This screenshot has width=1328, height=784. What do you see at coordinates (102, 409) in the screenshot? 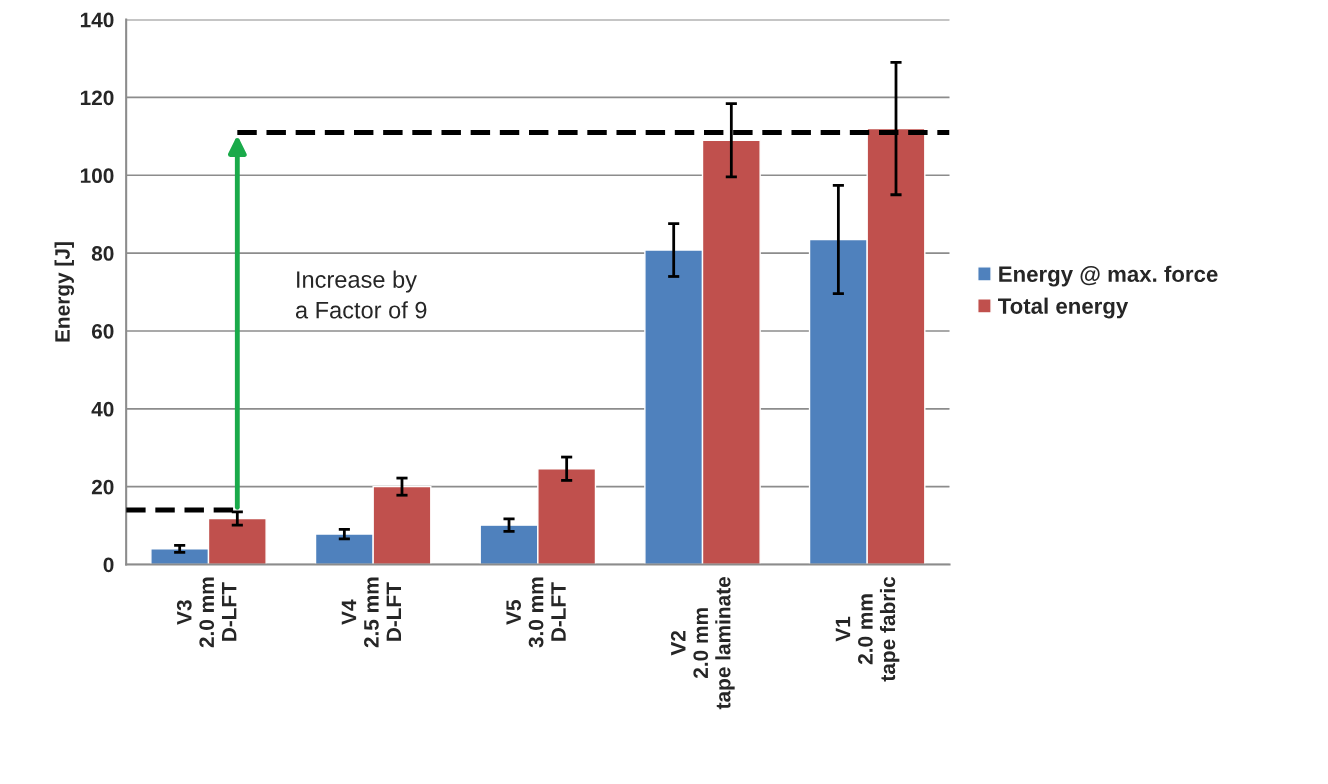
I see `y-tick-label: 40` at bounding box center [102, 409].